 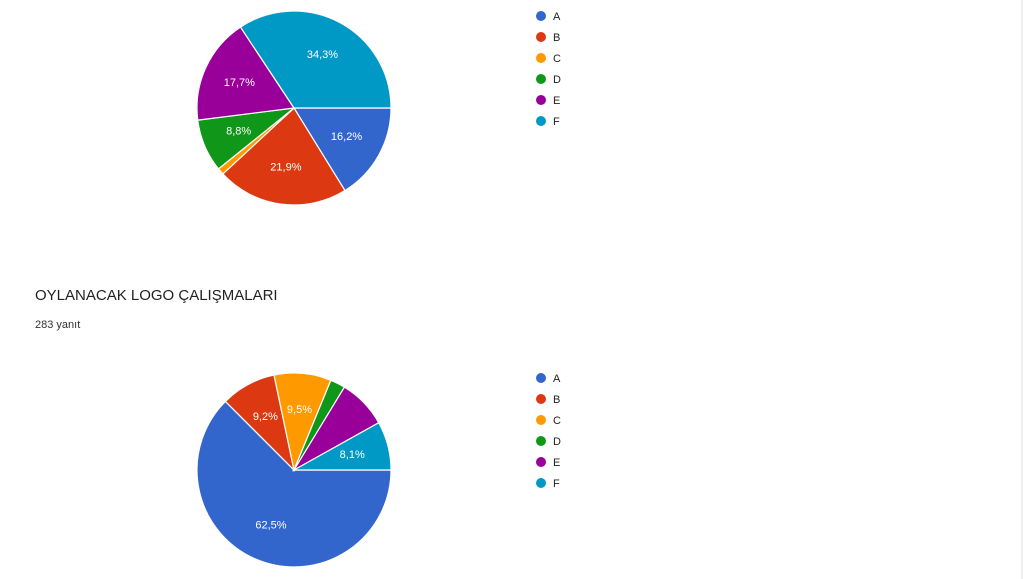 What do you see at coordinates (285, 167) in the screenshot?
I see `slice-label: 21,9%` at bounding box center [285, 167].